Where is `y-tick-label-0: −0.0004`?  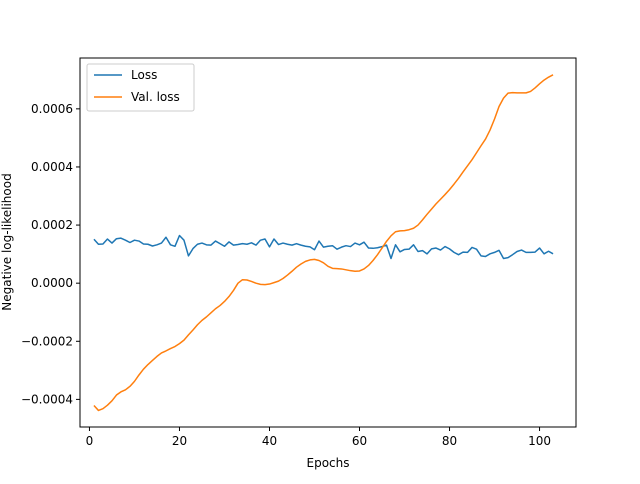 y-tick-label-0: −0.0004 is located at coordinates (47, 399).